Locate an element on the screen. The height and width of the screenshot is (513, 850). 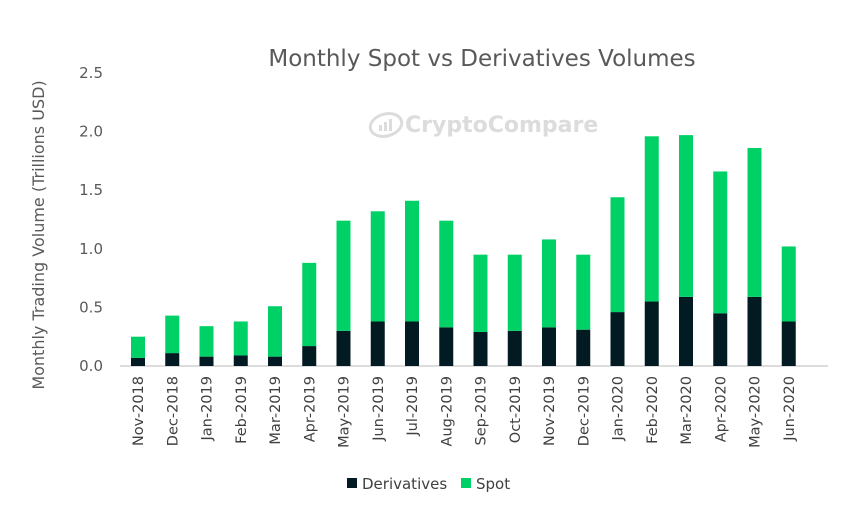
bar-derivatives-mar-2019 is located at coordinates (275, 361).